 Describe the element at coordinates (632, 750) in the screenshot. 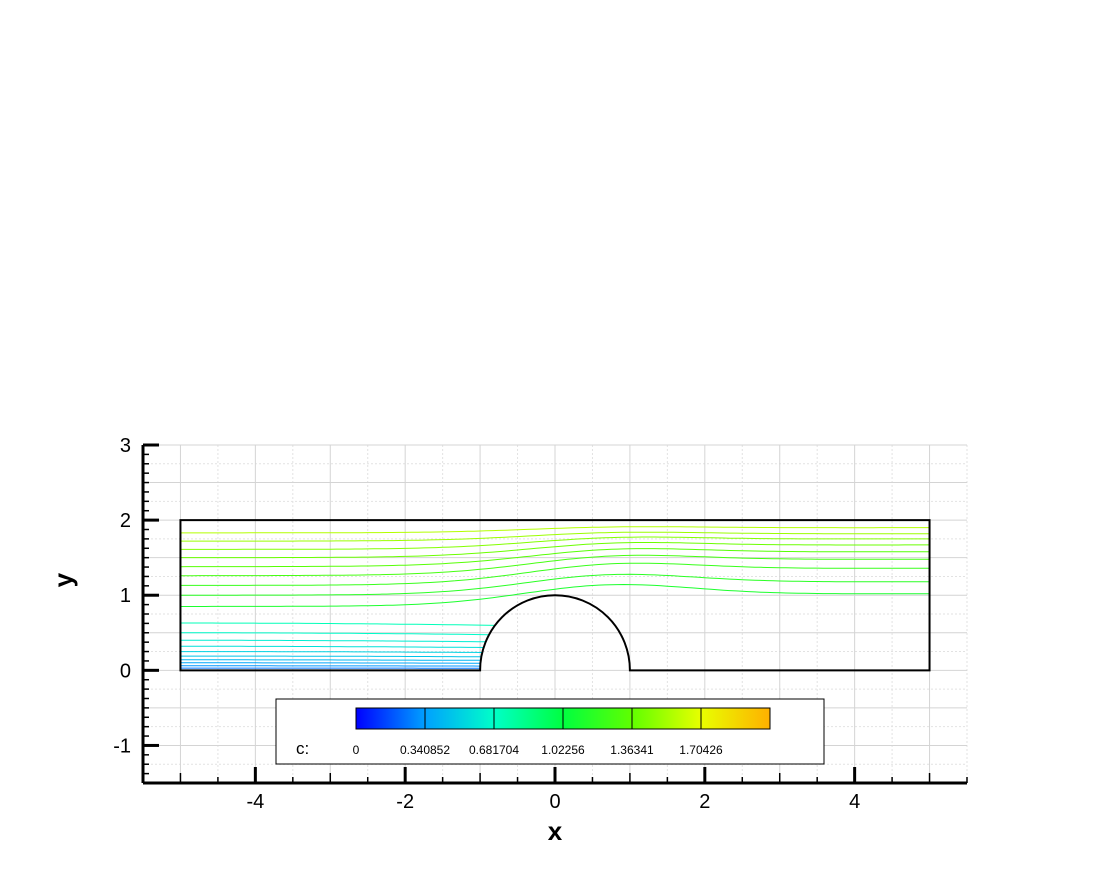

I see `colorbar-label: 1.36341` at that location.